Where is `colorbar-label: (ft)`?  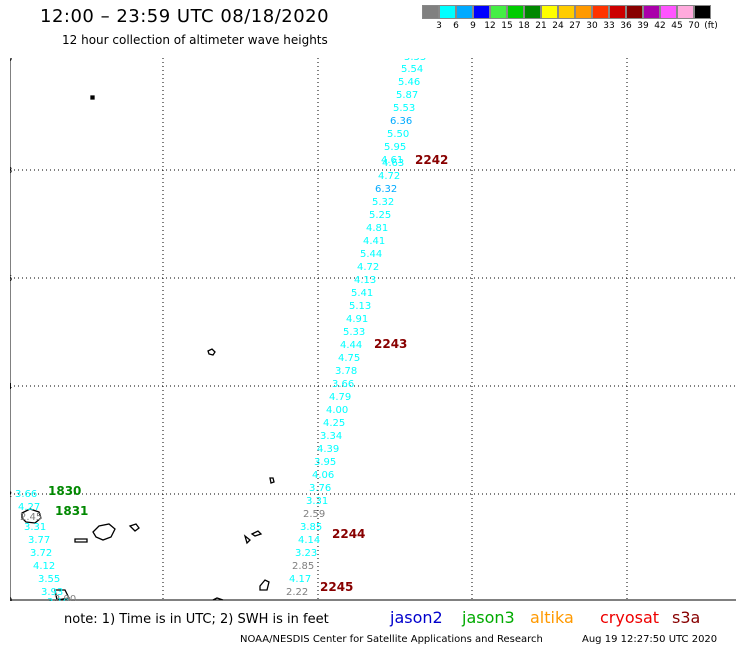 colorbar-label: (ft) is located at coordinates (711, 26).